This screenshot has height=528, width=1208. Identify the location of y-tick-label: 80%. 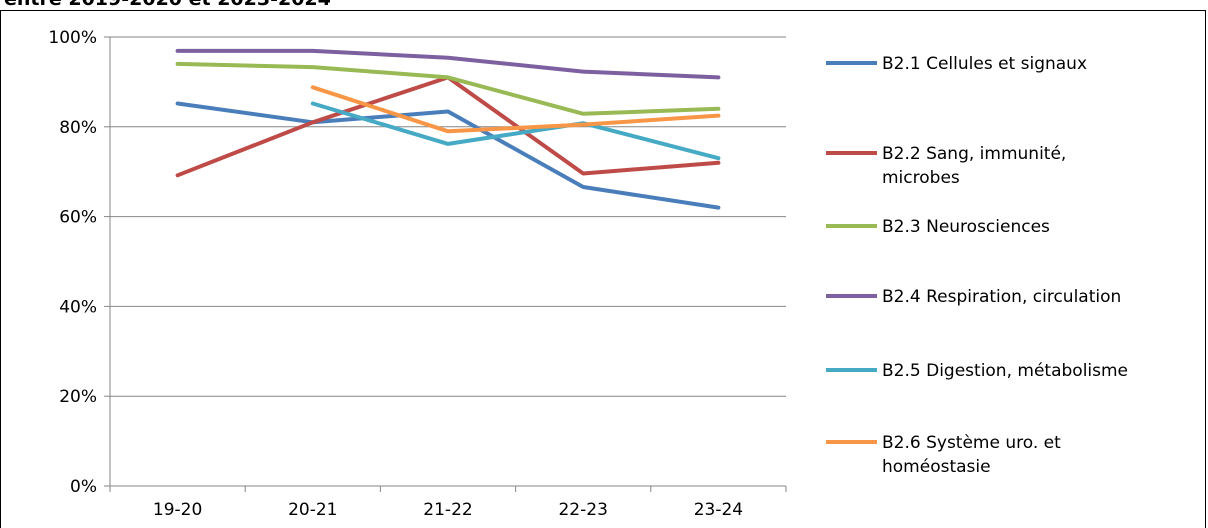
(78, 128).